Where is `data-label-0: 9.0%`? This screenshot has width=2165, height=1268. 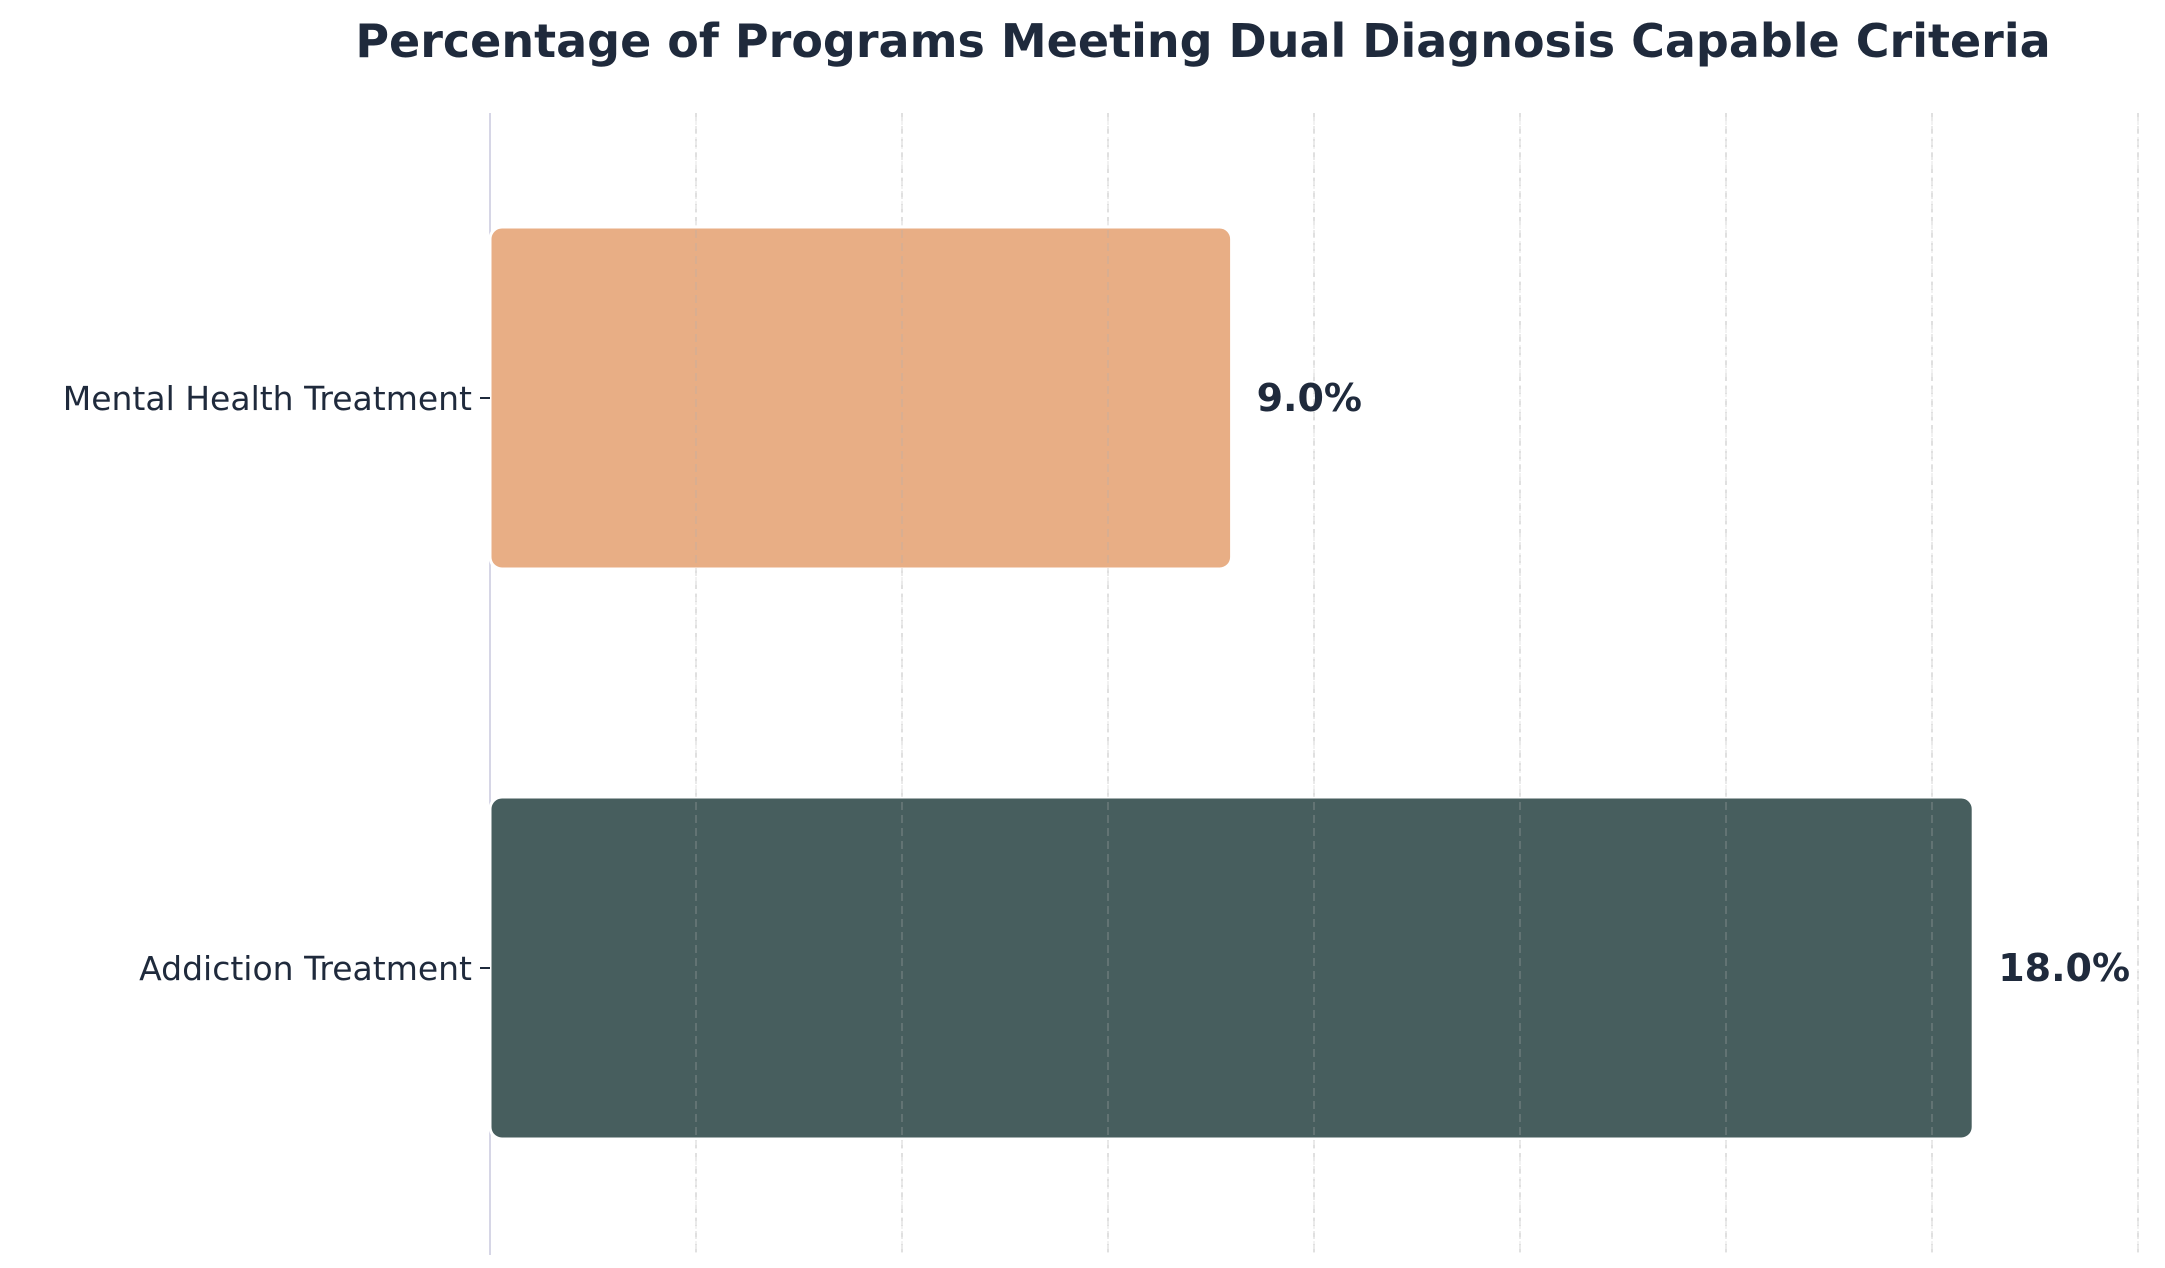 data-label-0: 9.0% is located at coordinates (1309, 398).